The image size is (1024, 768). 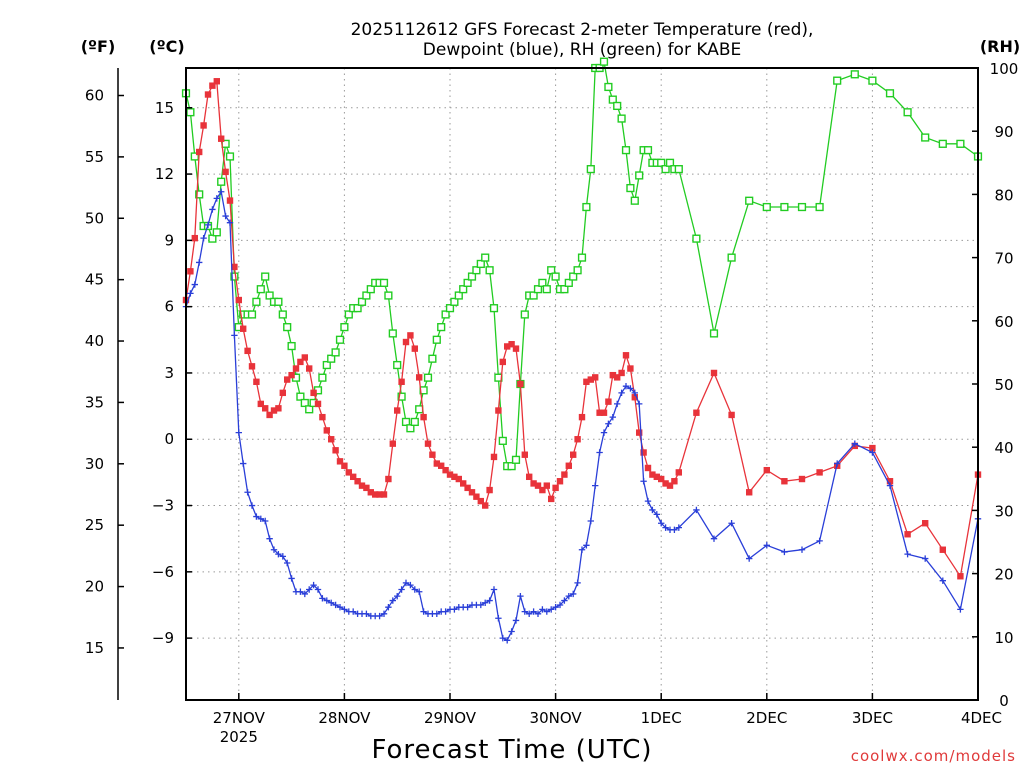 I want to click on celsius-tick-label: 3, so click(x=169, y=373).